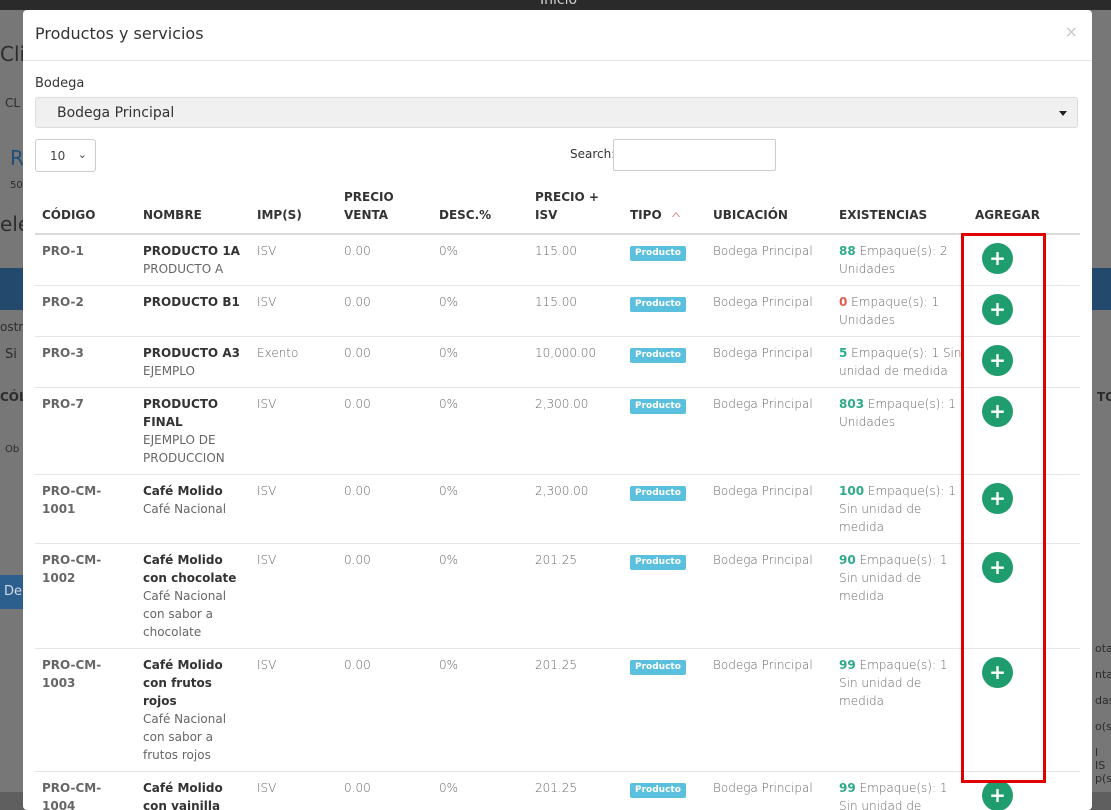 The height and width of the screenshot is (810, 1111). Describe the element at coordinates (592, 154) in the screenshot. I see `search-label: Search:` at that location.